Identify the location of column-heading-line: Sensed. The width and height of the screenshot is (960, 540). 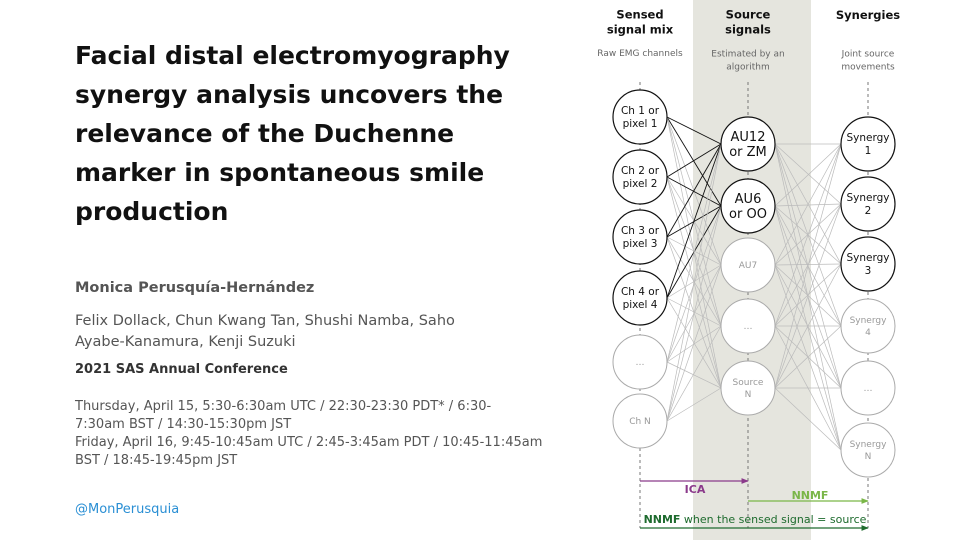
(639, 15).